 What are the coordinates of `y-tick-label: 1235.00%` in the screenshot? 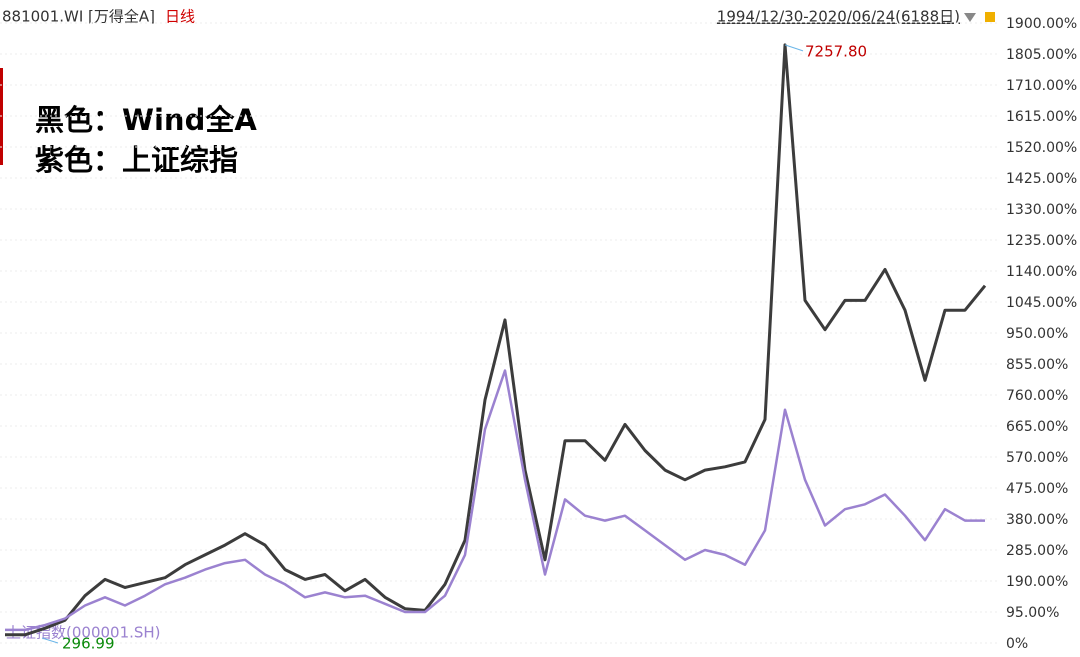 It's located at (1041, 241).